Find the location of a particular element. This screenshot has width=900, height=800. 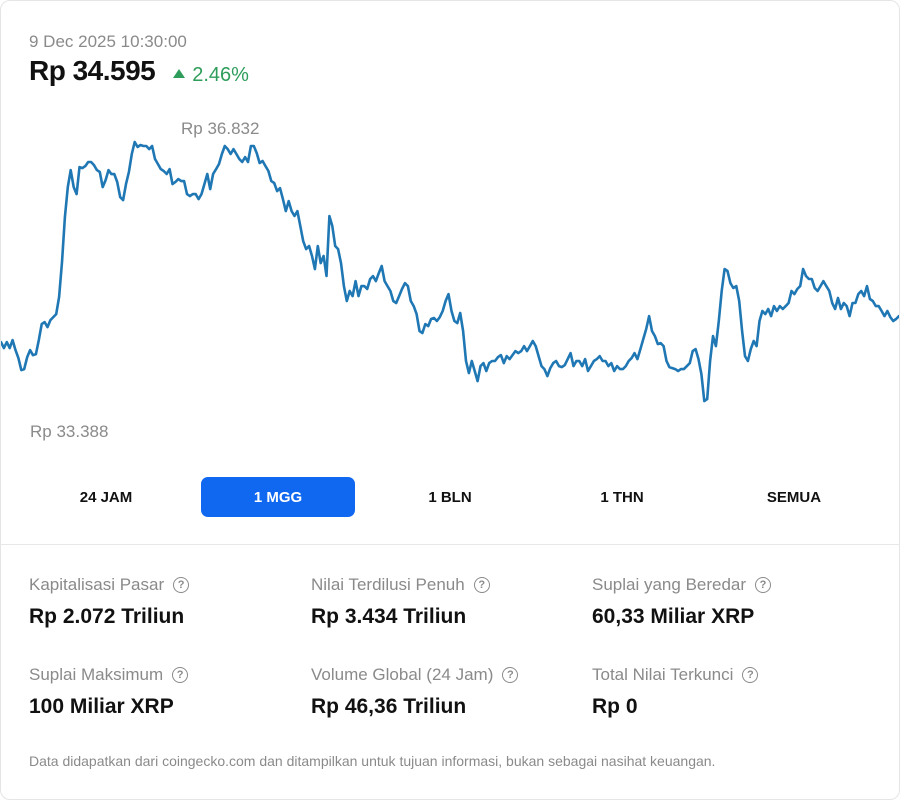

range-24-jam-button: 24 JAM is located at coordinates (106, 497).